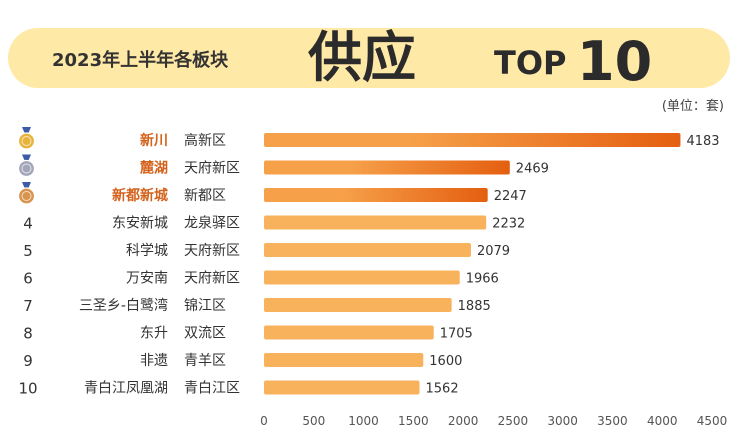  Describe the element at coordinates (257, 306) in the screenshot. I see `chart-row: 7 三圣乡-白鹭湾 锦江区 1885` at that location.